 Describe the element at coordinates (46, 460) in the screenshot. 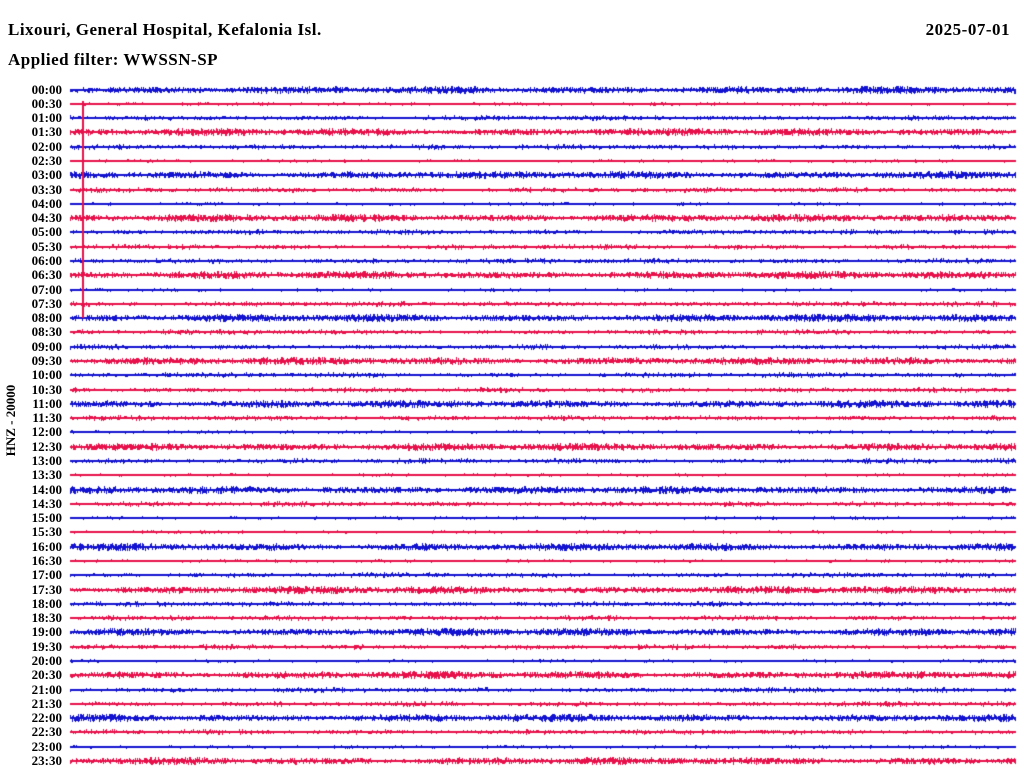

I see `trace-time-label: 13:00` at that location.